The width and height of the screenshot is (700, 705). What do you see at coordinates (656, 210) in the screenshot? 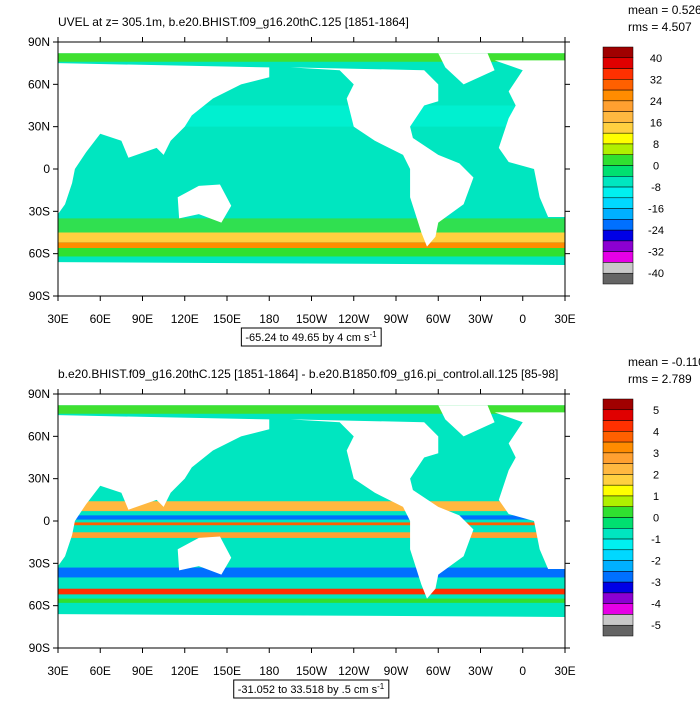
I see `colorbar-label: -16` at bounding box center [656, 210].